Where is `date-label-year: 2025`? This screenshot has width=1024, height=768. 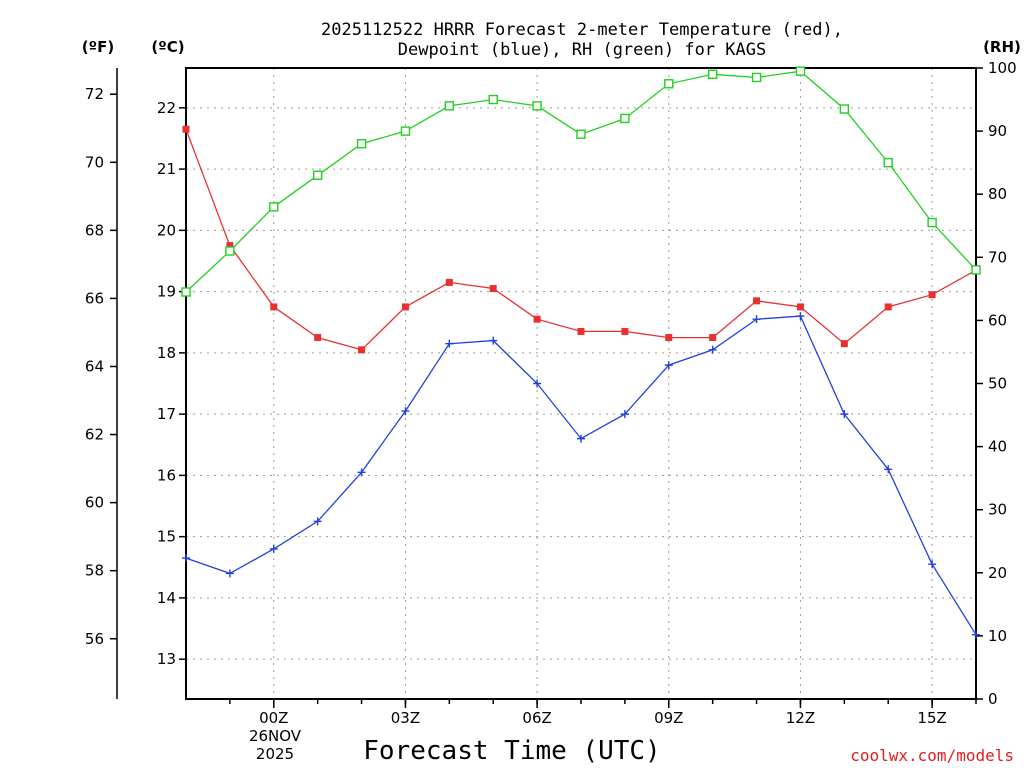
date-label-year: 2025 is located at coordinates (275, 754).